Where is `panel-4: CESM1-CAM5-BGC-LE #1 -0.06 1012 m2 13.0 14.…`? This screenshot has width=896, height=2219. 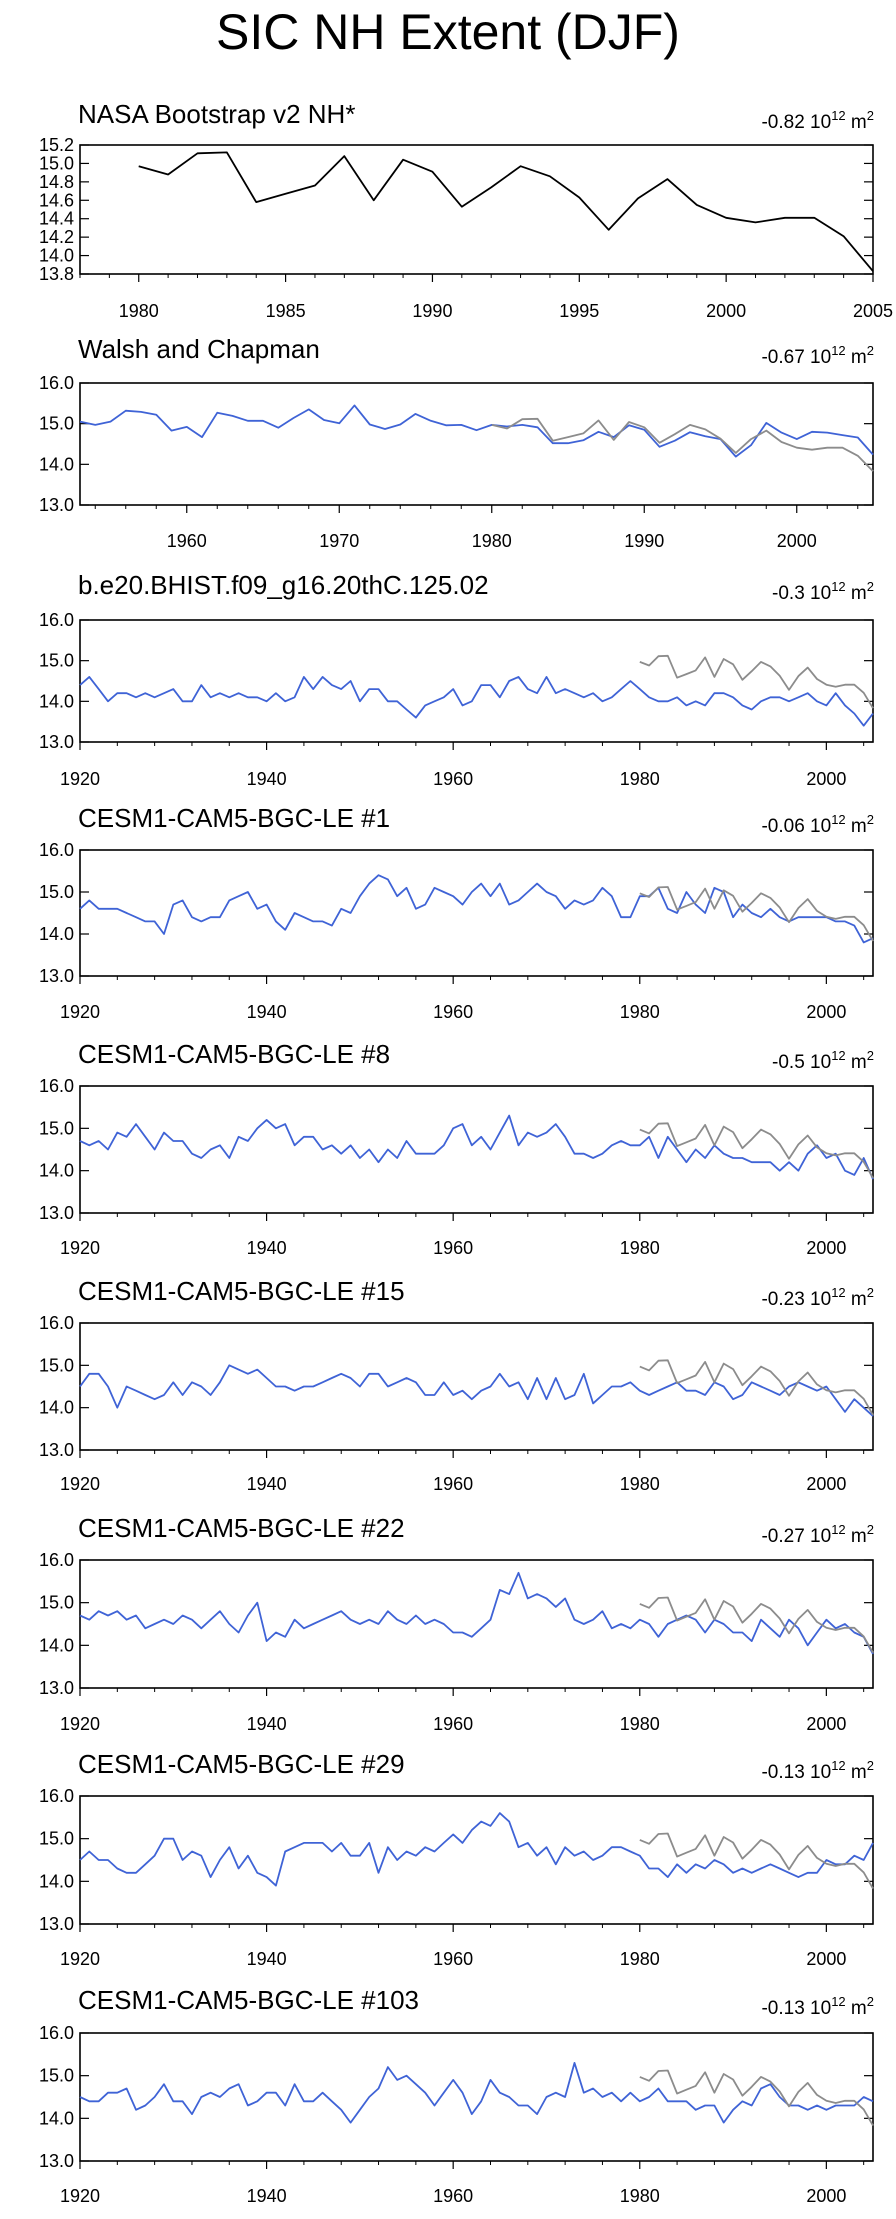
panel-4: CESM1-CAM5-BGC-LE #1 -0.06 1012 m2 13.0 14.… is located at coordinates (456, 912).